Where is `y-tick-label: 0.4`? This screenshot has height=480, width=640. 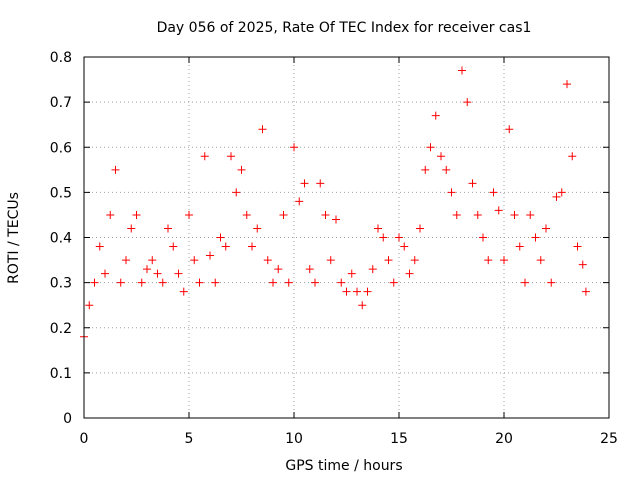
y-tick-label: 0.4 is located at coordinates (61, 239).